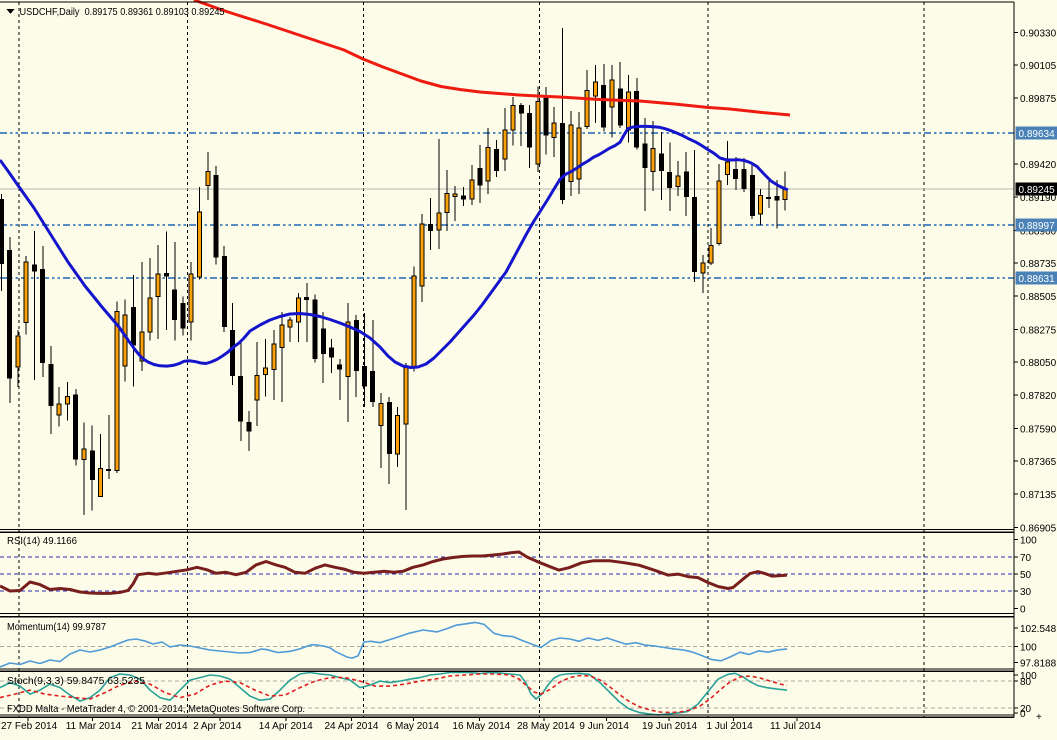 The width and height of the screenshot is (1057, 740). What do you see at coordinates (1038, 297) in the screenshot?
I see `svg-text: 0.88505` at bounding box center [1038, 297].